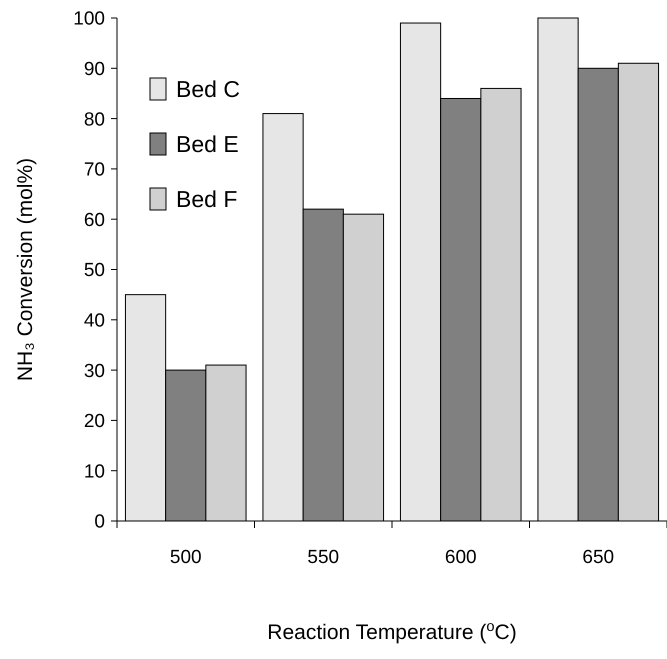 Image resolution: width=667 pixels, height=659 pixels. Describe the element at coordinates (460, 557) in the screenshot. I see `x-tick-label: 600` at that location.